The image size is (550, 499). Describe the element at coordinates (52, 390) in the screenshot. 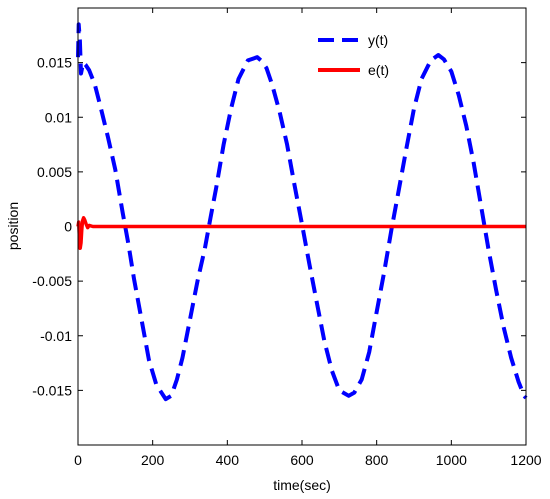

I see `y-tick-label: -0.015` at that location.